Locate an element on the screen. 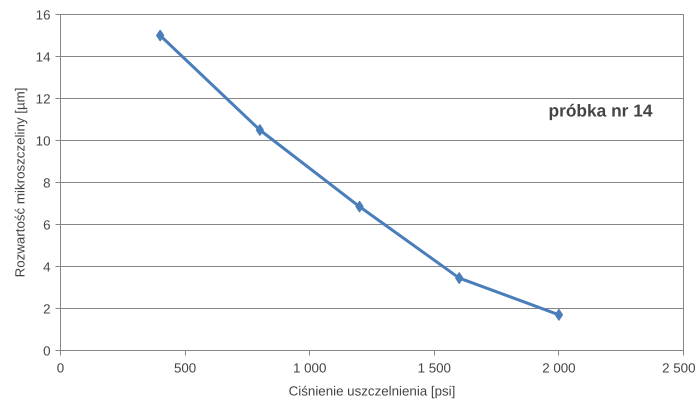 The image size is (695, 401). x-axis-title: Ciśnienie uszczelnienia [psi] is located at coordinates (372, 391).